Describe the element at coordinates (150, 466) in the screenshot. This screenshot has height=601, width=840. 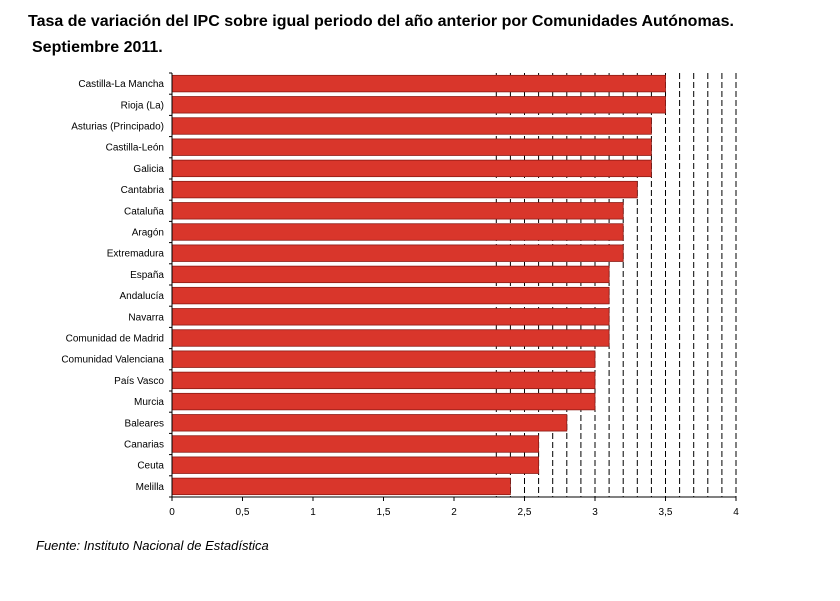
I see `category-label: Ceuta` at that location.